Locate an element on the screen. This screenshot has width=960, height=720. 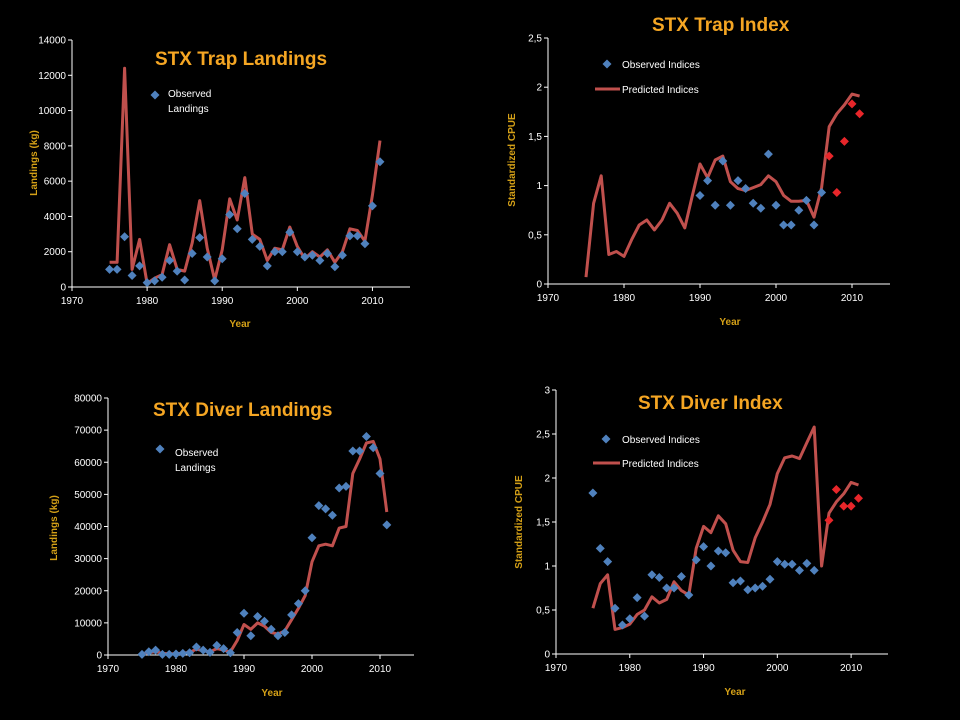
legend-observed-marker is located at coordinates (607, 64).